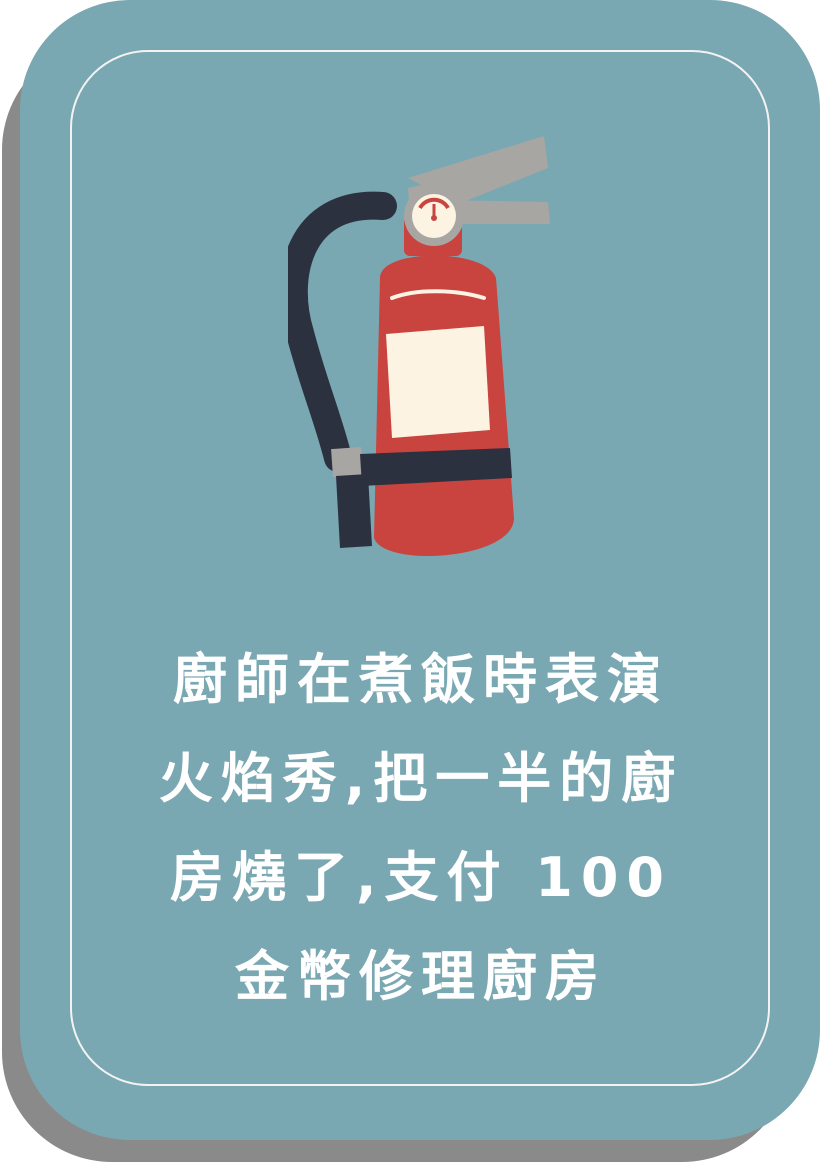  What do you see at coordinates (421, 778) in the screenshot?
I see `card-message-line-2: 火焰秀,把一半的廚` at bounding box center [421, 778].